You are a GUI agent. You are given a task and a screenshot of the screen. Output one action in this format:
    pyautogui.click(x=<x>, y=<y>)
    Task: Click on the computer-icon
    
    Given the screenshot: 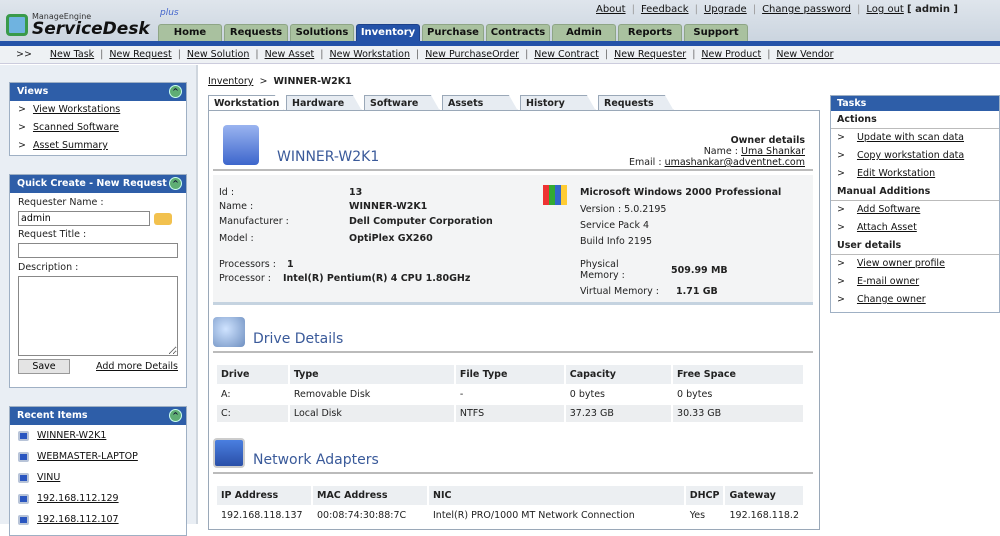 What is the action you would take?
    pyautogui.click(x=23, y=498)
    